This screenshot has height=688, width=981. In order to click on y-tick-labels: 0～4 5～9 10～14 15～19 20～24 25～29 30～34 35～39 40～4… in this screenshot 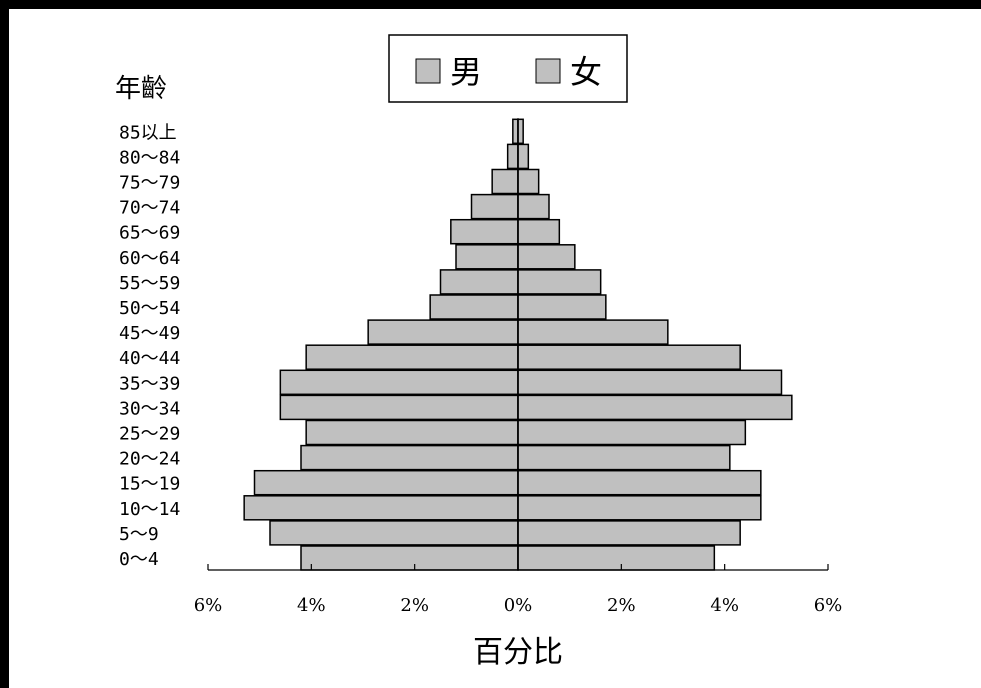, I will do `click(149, 346)`.